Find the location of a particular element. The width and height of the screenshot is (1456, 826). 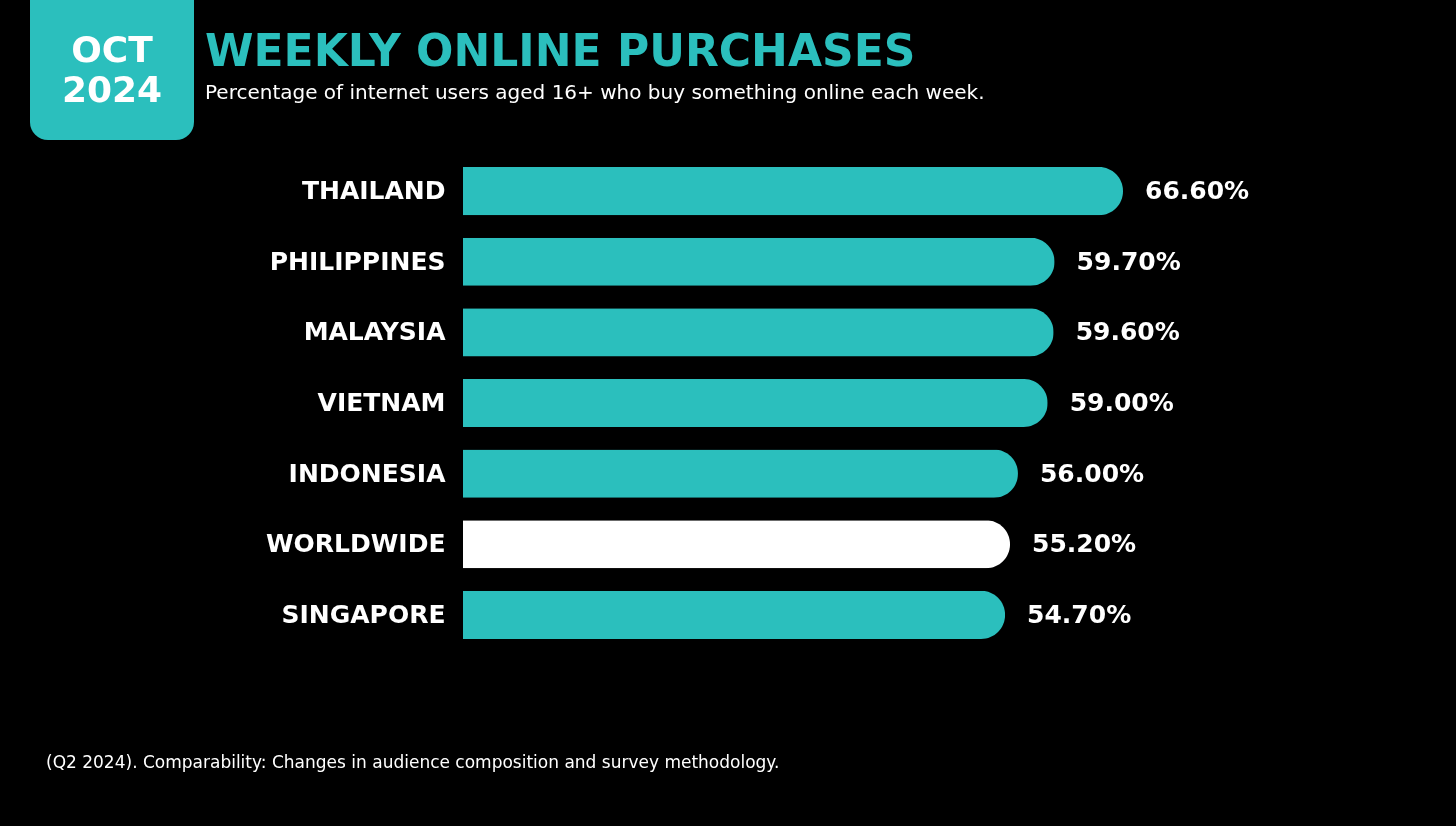

data-label: 55.20% is located at coordinates (1084, 544).